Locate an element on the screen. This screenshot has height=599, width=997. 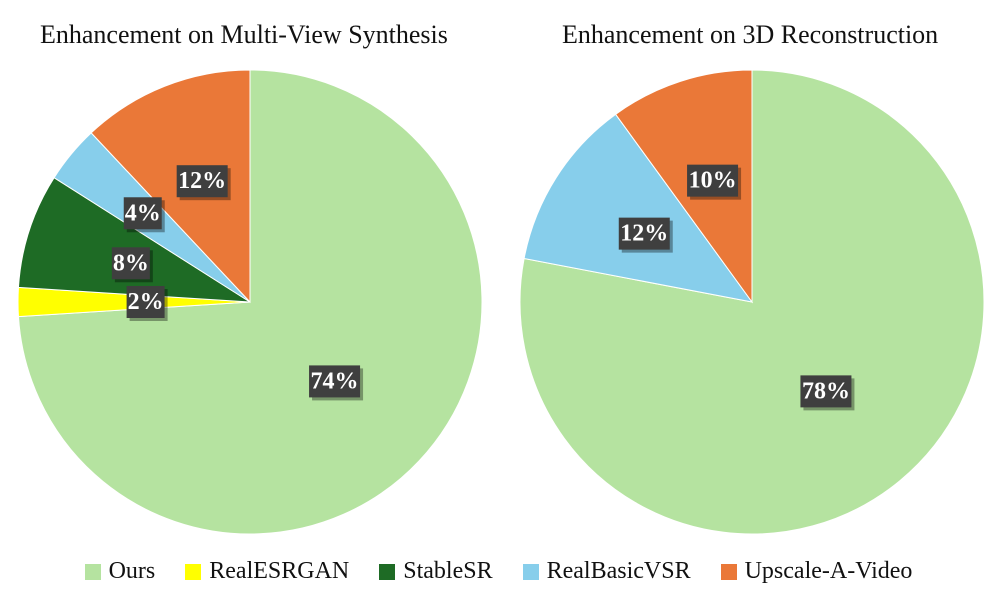
pie-slice-stablesr is located at coordinates (134, 239).